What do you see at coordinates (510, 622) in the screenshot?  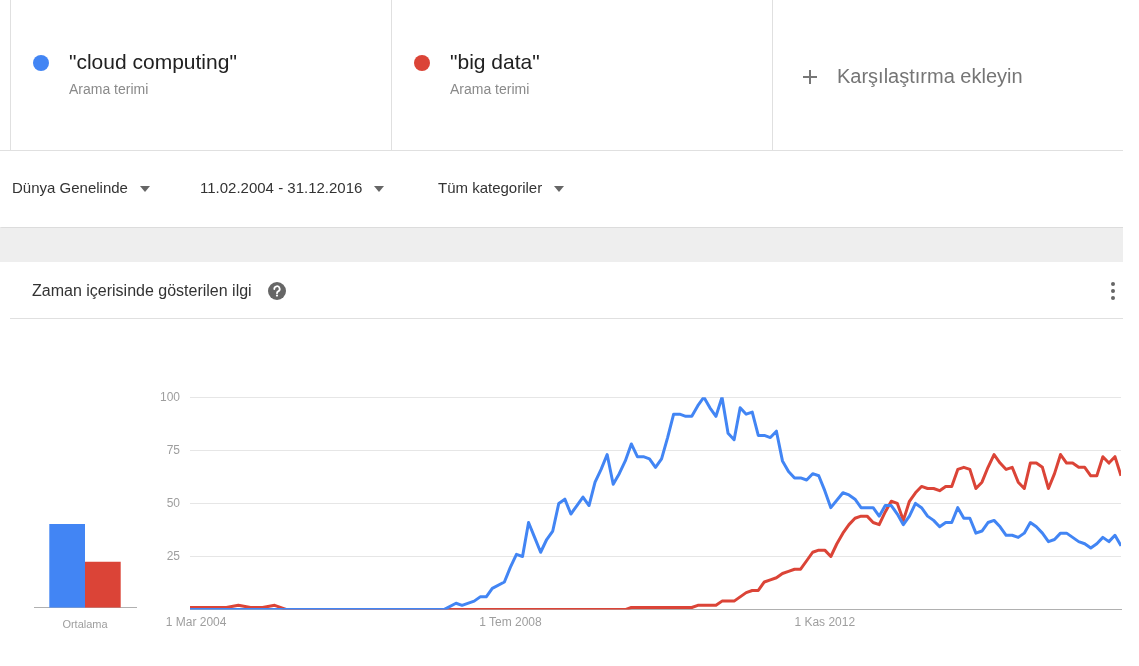 I see `x-tick-label: 1 Tem 2008` at bounding box center [510, 622].